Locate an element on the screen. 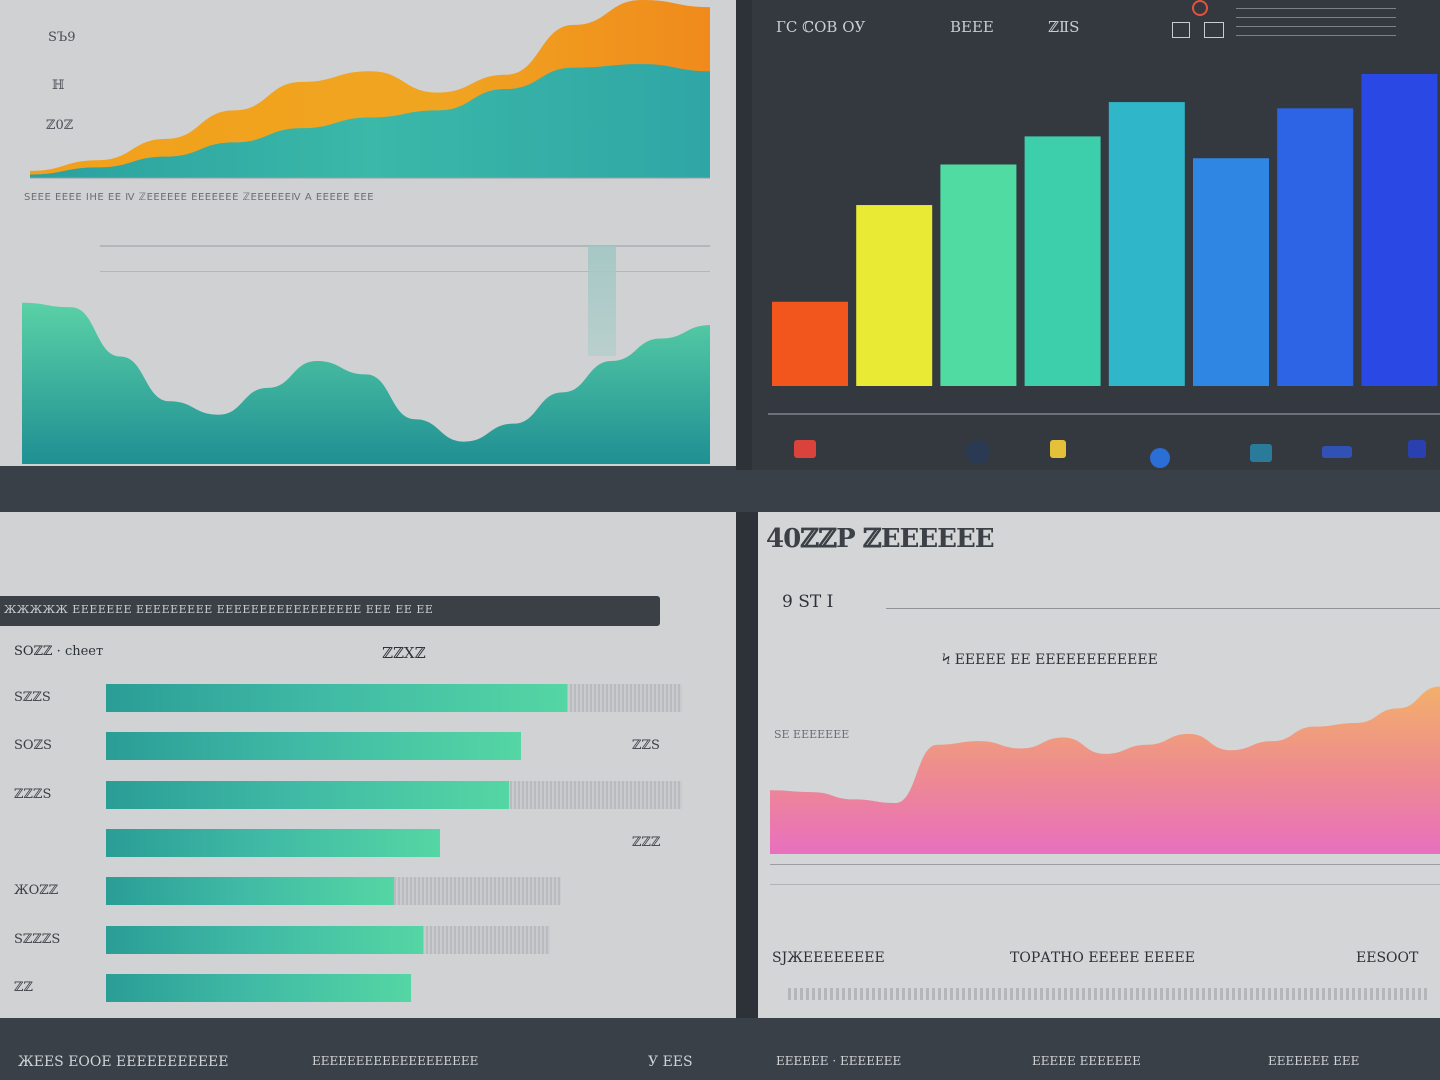 The image size is (1440, 1080). vertical-bar-chart is located at coordinates (1104, 244).